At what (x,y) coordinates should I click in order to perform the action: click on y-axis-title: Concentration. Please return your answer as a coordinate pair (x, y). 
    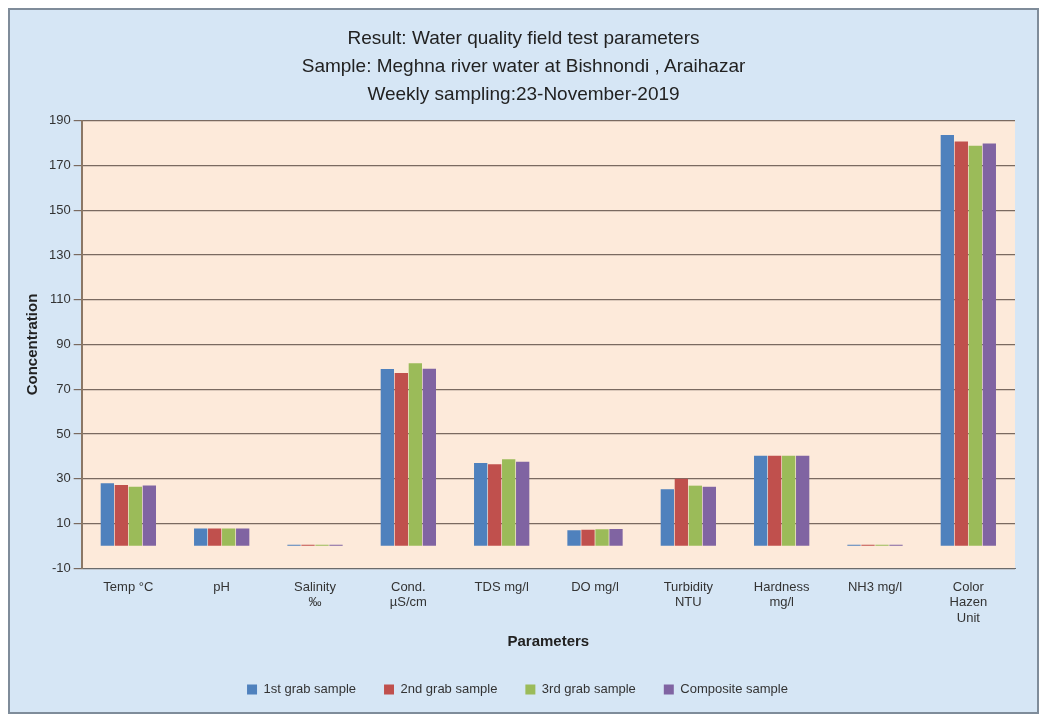
    Looking at the image, I should click on (32, 344).